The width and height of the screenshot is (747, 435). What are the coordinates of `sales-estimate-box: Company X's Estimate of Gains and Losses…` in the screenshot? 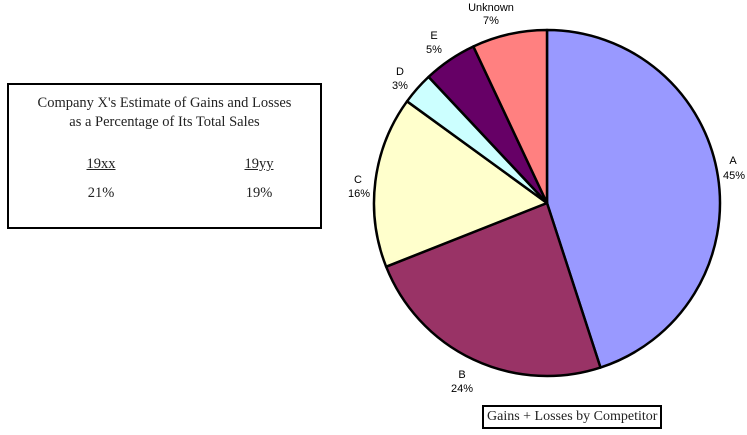 It's located at (164, 156).